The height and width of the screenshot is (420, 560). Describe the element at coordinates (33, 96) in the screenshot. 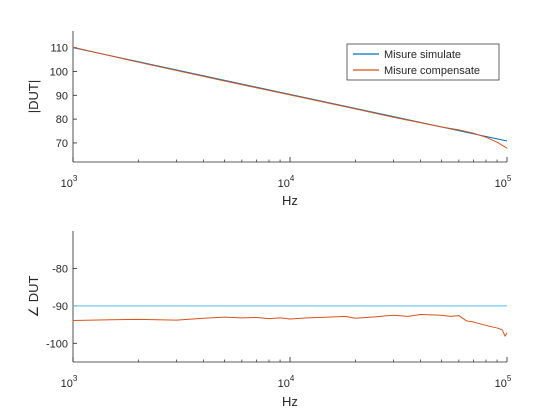

I see `y-axis-label: |DUT|` at that location.